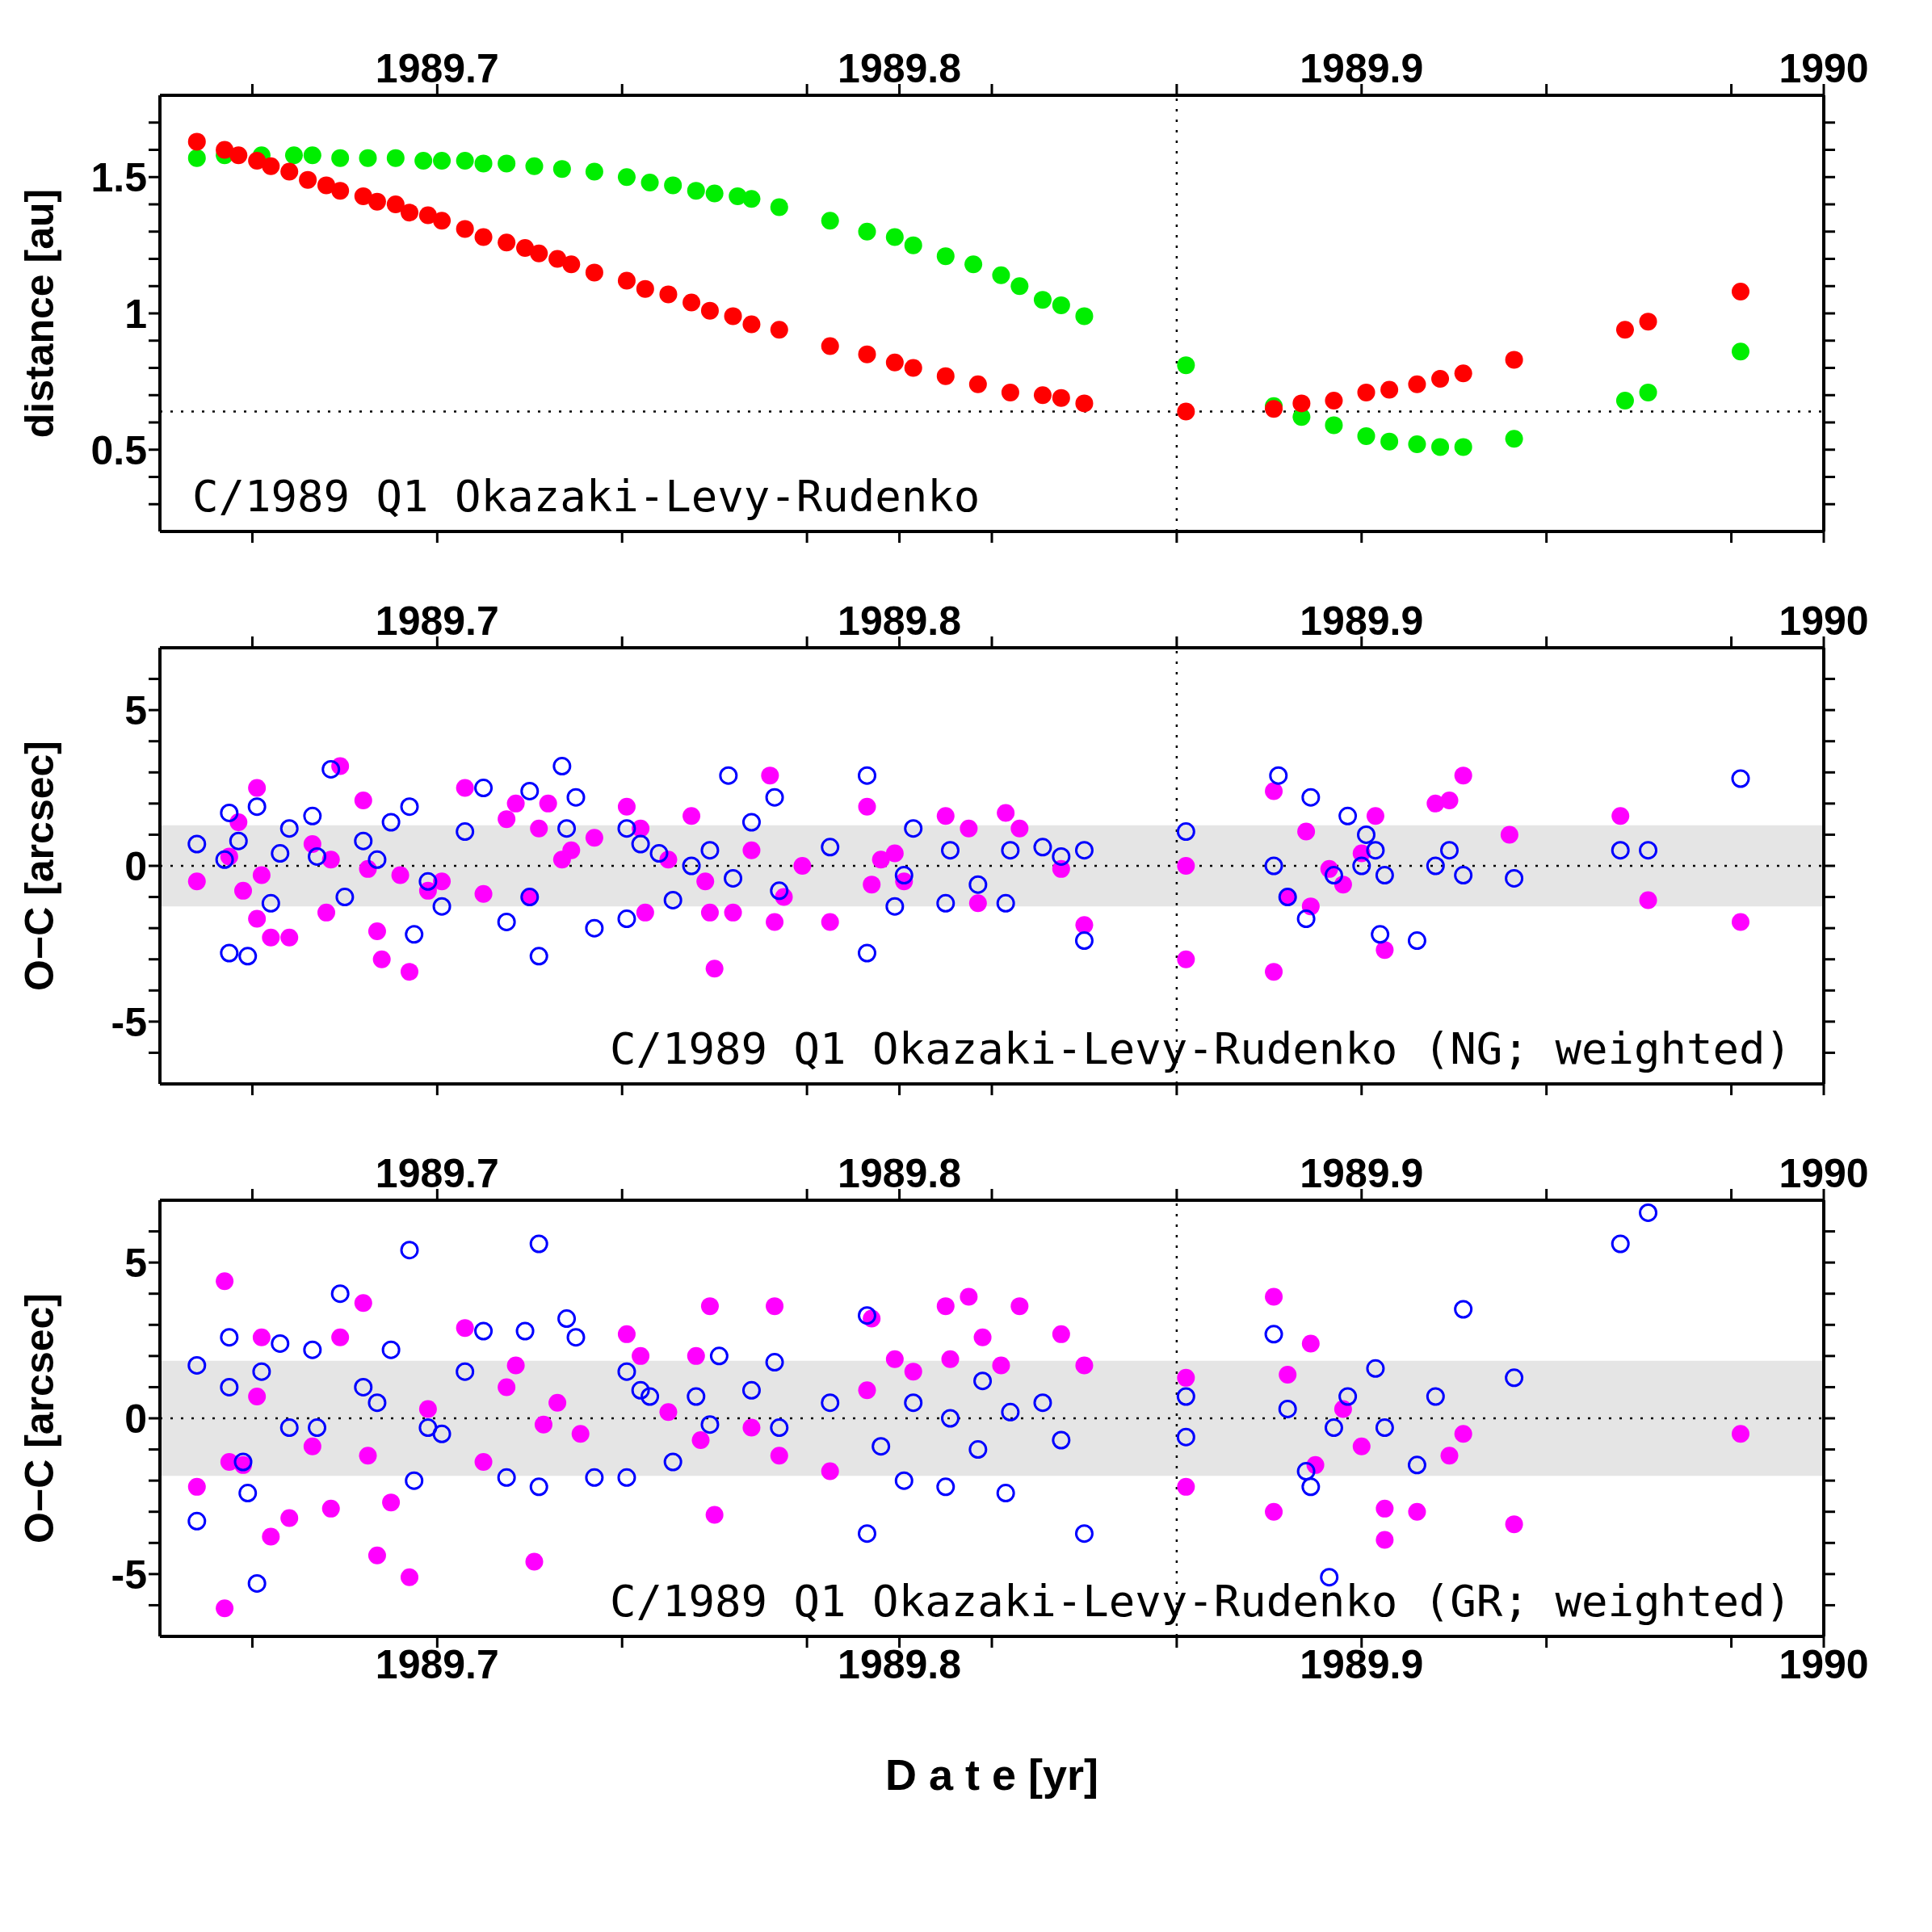 This screenshot has width=1932, height=1932. I want to click on x2-tick-label: 1989.7, so click(437, 1664).